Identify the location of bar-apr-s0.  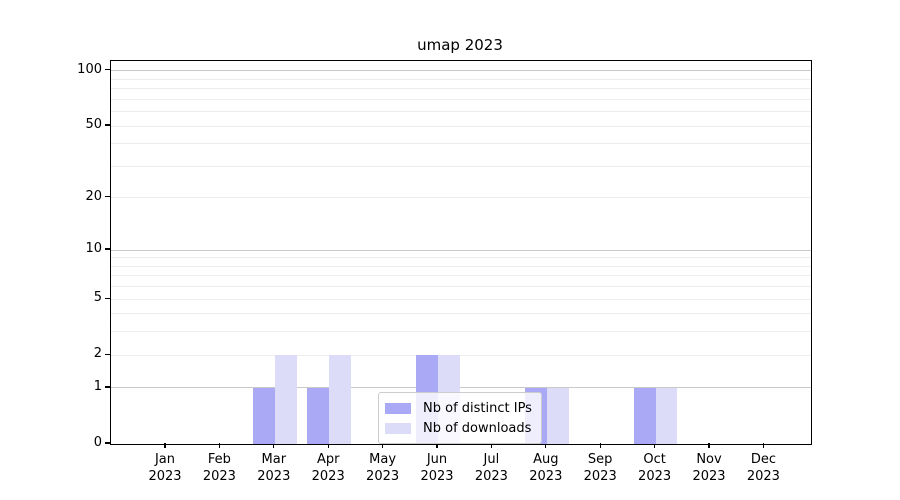
(318, 415).